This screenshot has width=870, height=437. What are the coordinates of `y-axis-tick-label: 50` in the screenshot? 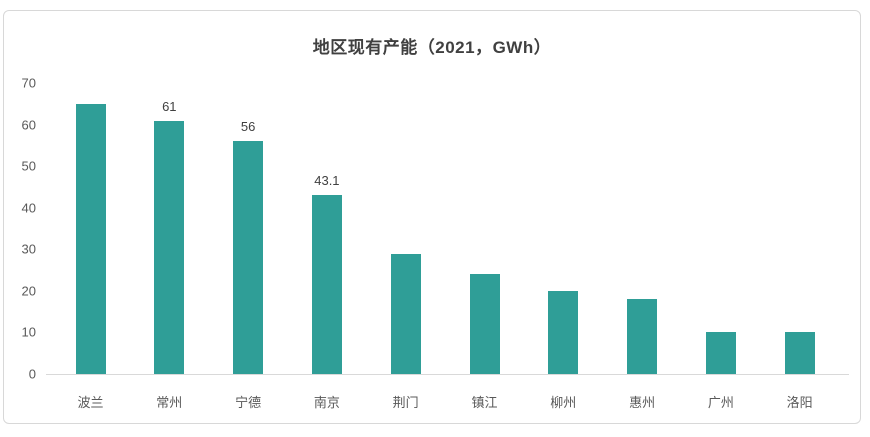 It's located at (28, 166).